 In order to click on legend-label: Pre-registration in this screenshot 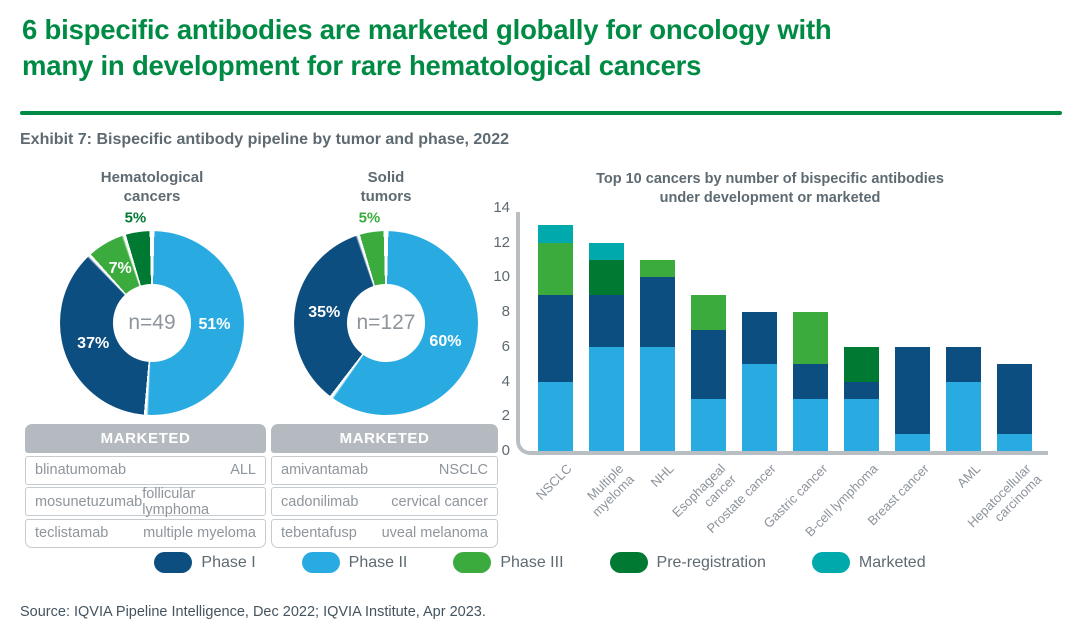, I will do `click(711, 562)`.